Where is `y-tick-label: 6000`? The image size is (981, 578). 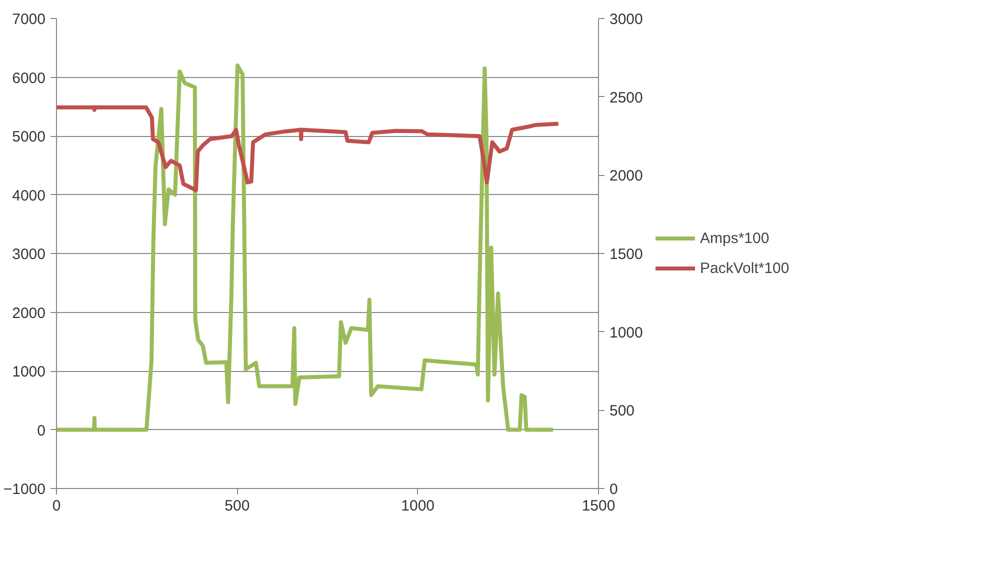 y-tick-label: 6000 is located at coordinates (29, 78).